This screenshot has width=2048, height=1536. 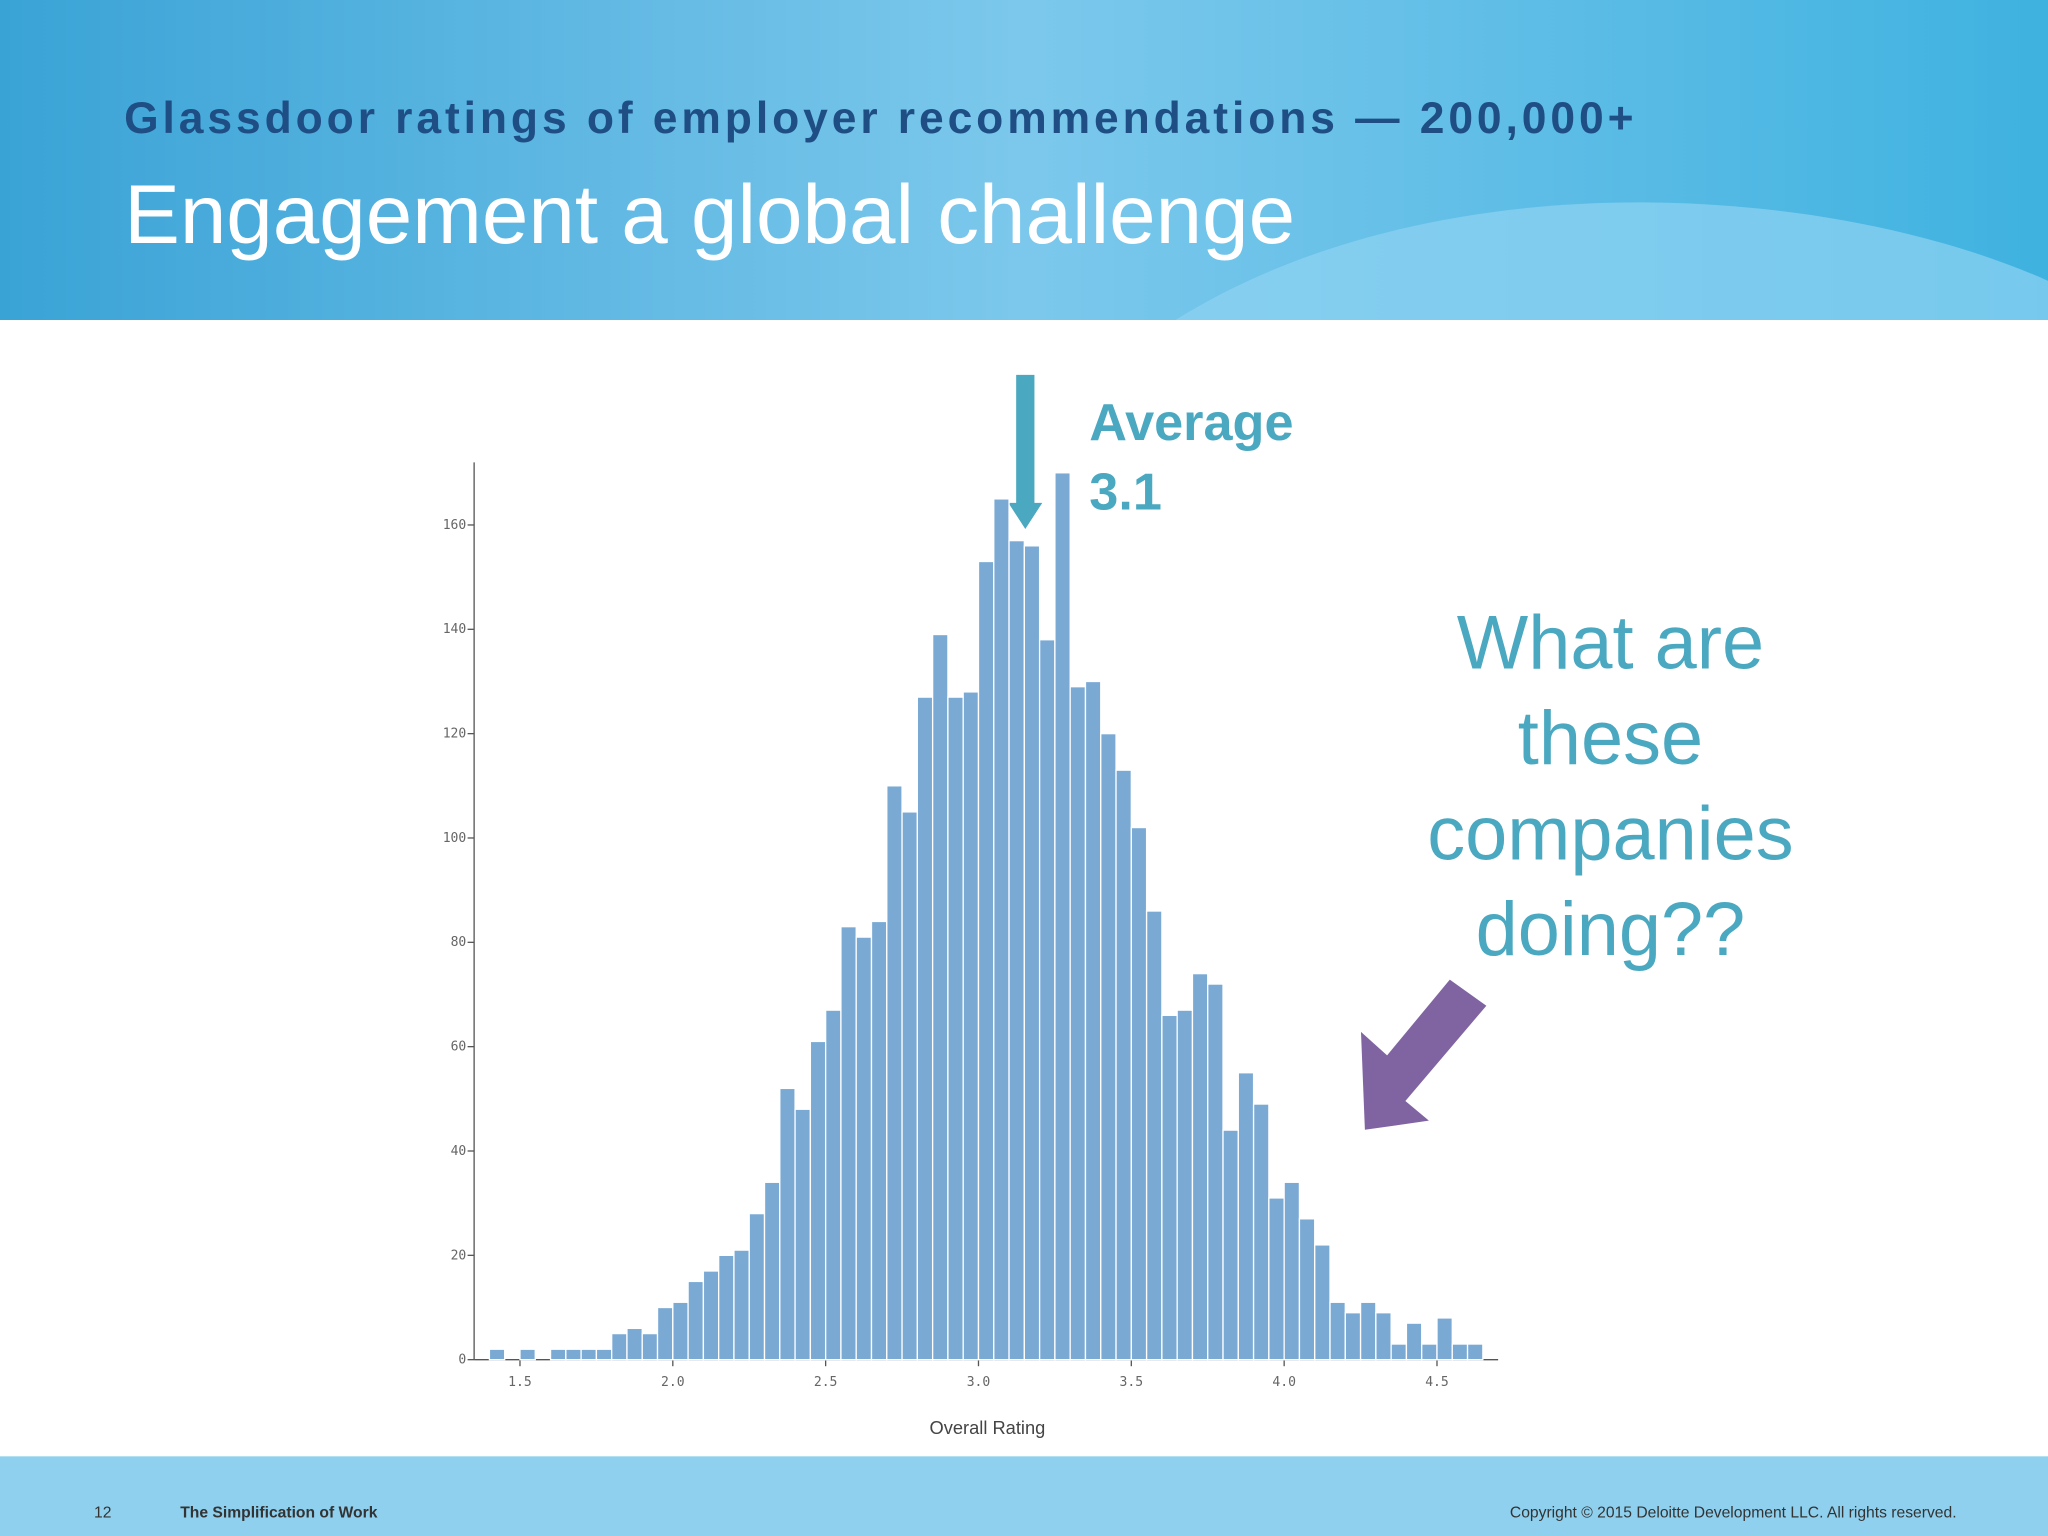 What do you see at coordinates (1611, 261) in the screenshot?
I see `header-wave` at bounding box center [1611, 261].